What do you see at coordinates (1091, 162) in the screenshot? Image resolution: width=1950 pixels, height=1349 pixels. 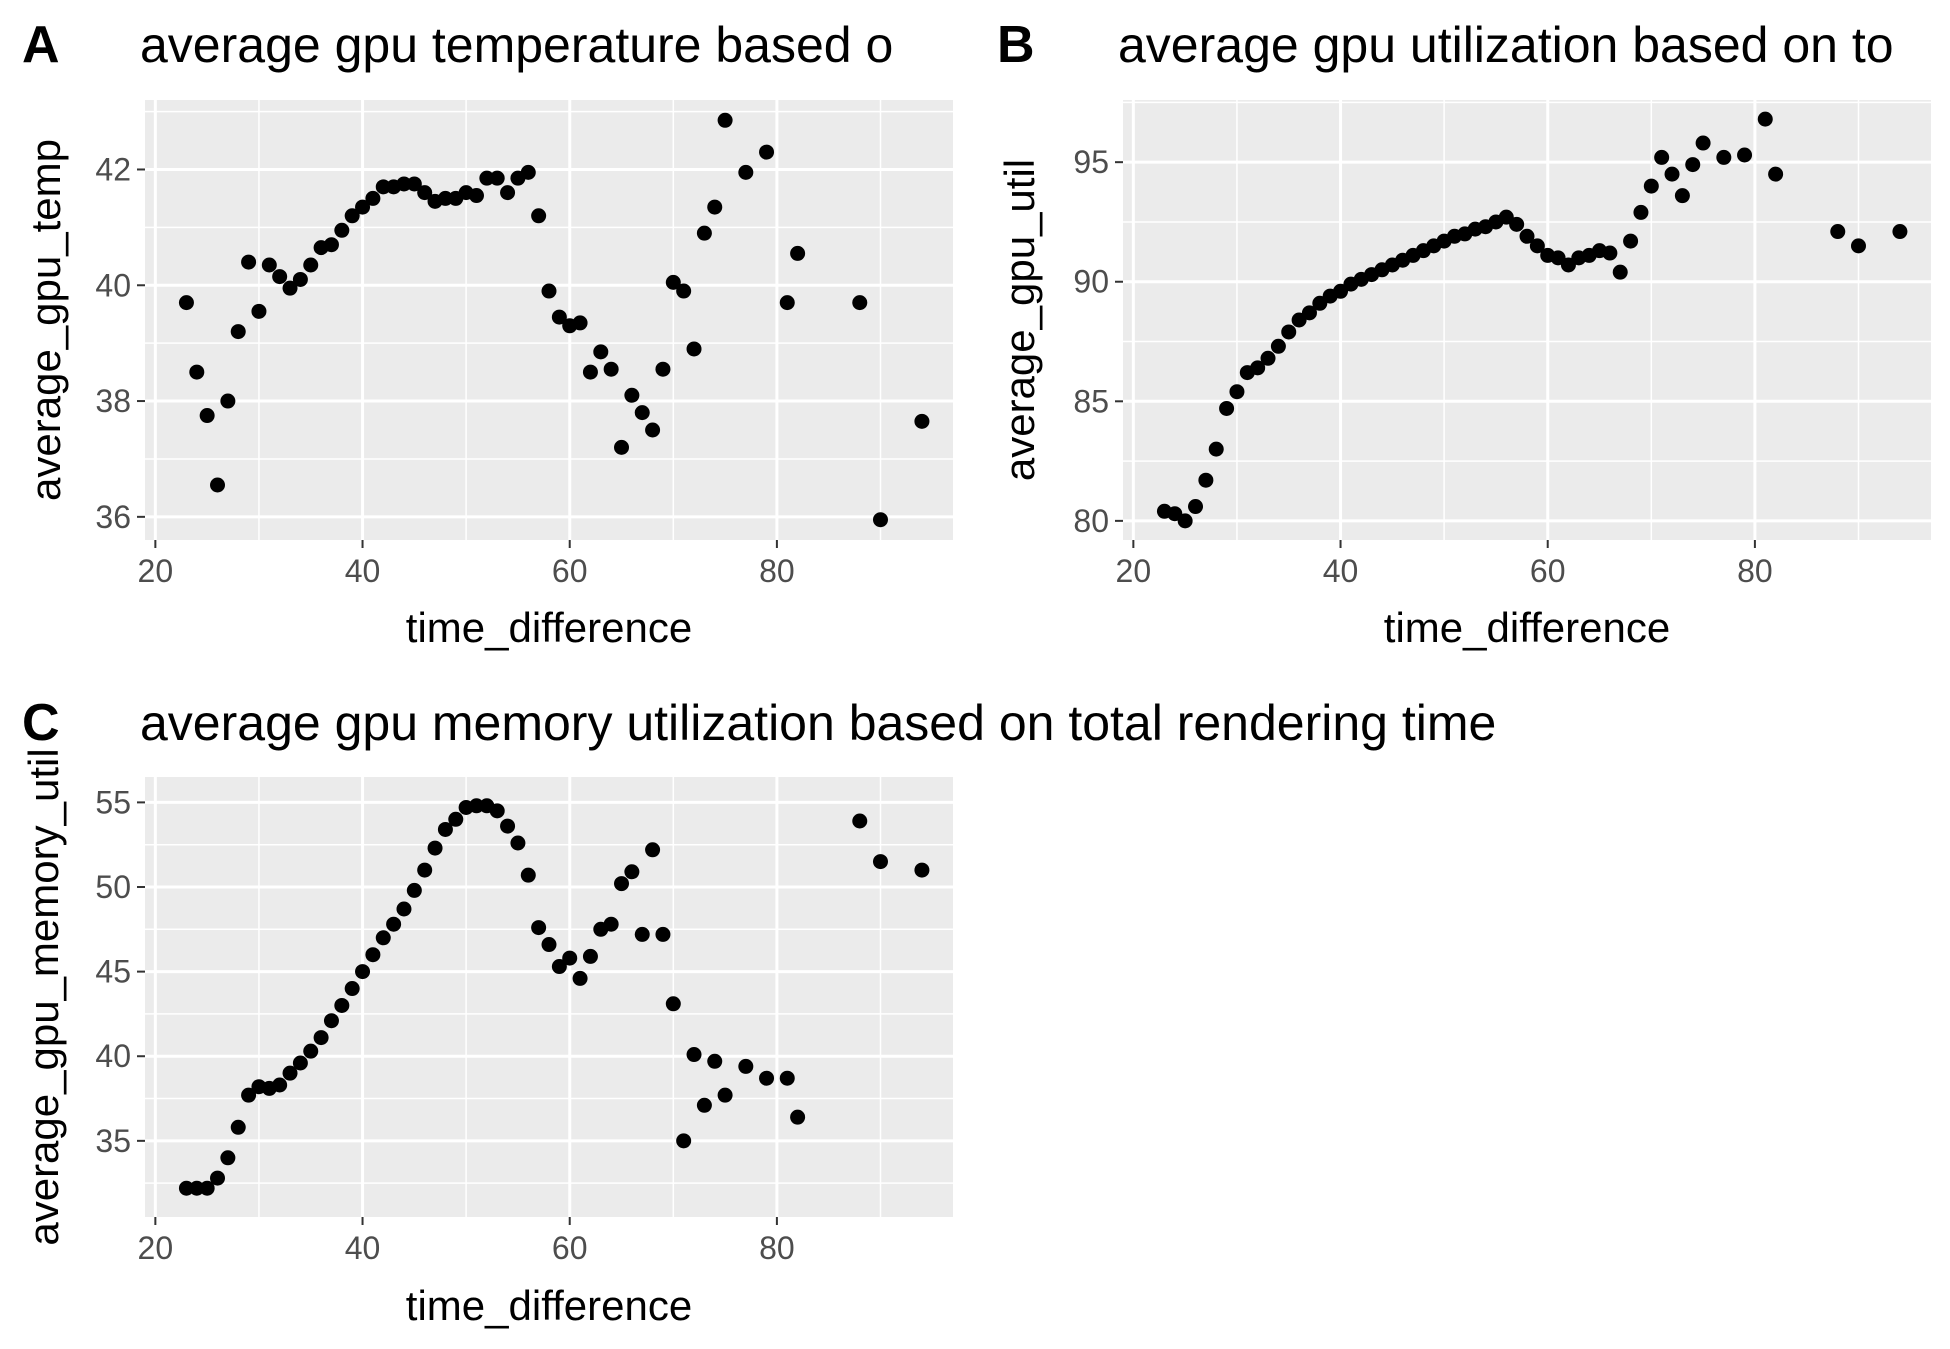 I see `panel-b-y-tick-label: 95` at bounding box center [1091, 162].